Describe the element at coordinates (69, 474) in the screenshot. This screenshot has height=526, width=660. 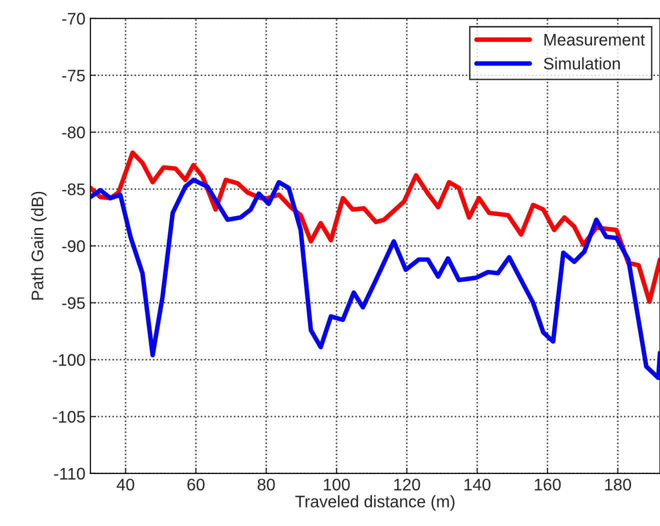
I see `y-tick-label: -110` at that location.